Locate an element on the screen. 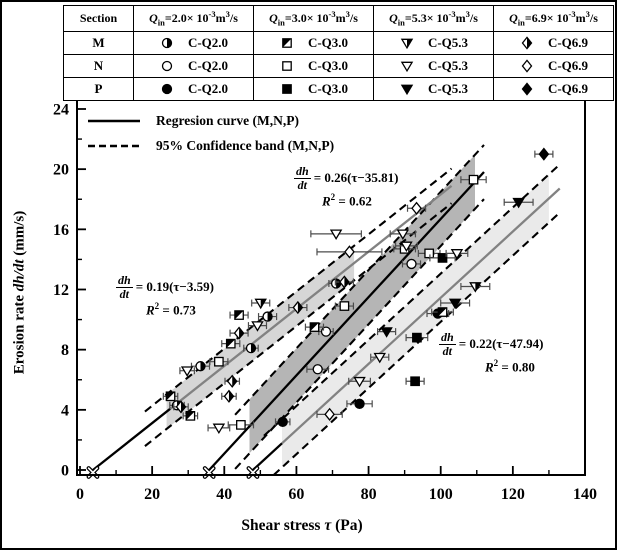 This screenshot has width=617, height=550. marker-tri-half is located at coordinates (260, 304).